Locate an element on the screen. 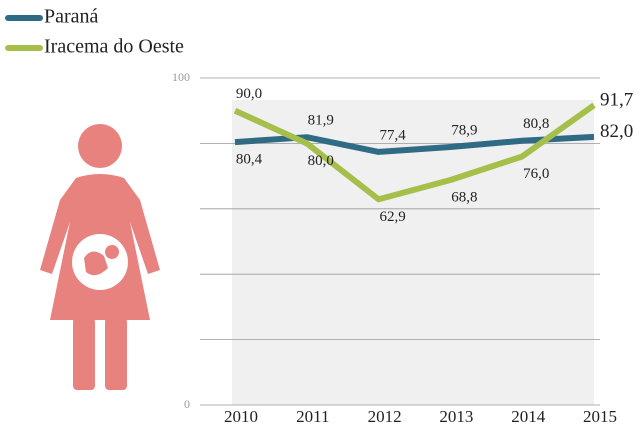 This screenshot has width=640, height=427. value-label: 80,4 is located at coordinates (249, 160).